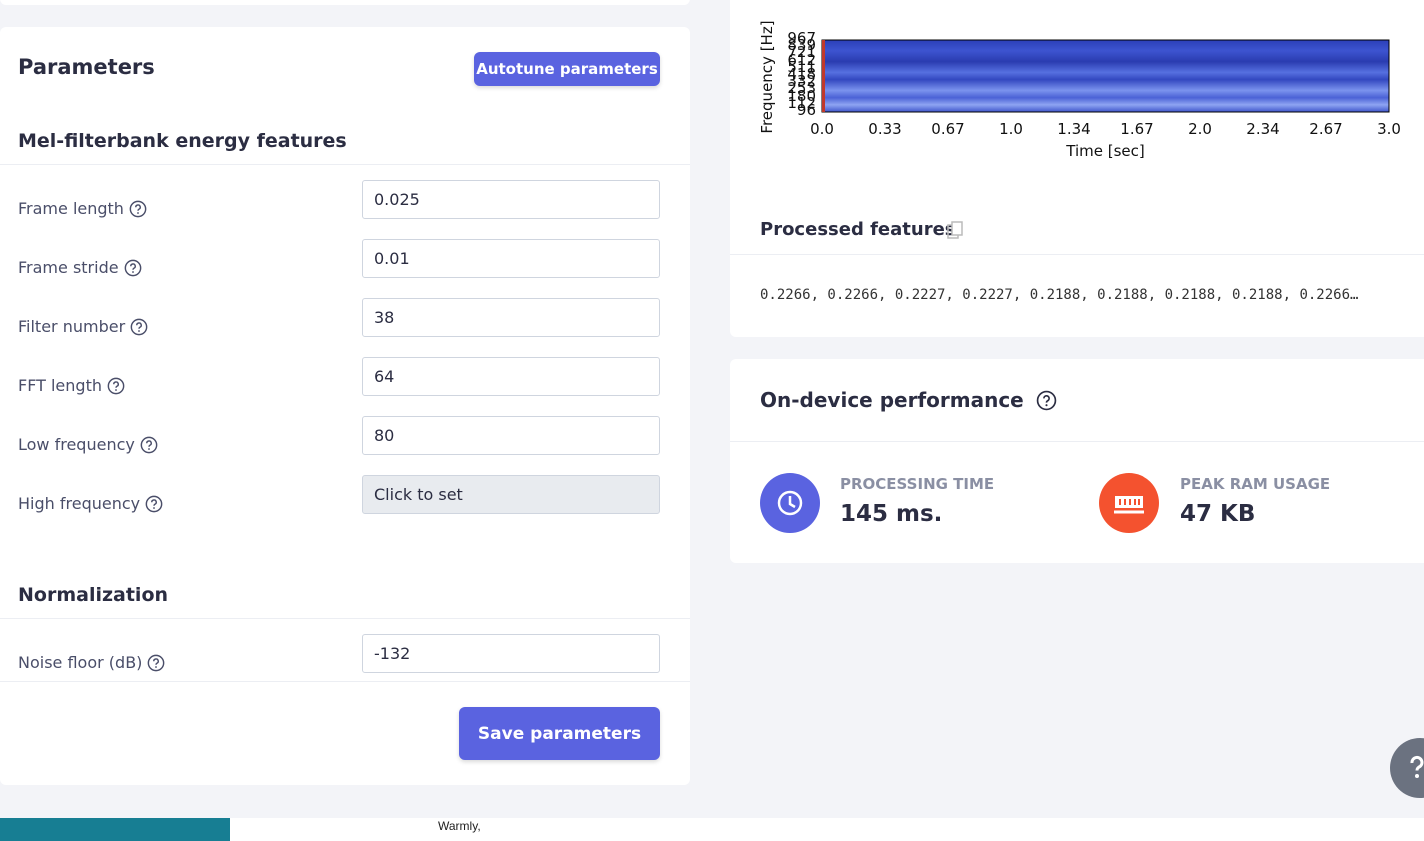 This screenshot has height=841, width=1424. What do you see at coordinates (1255, 484) in the screenshot?
I see `metric-label: PEAK RAM USAGE` at bounding box center [1255, 484].